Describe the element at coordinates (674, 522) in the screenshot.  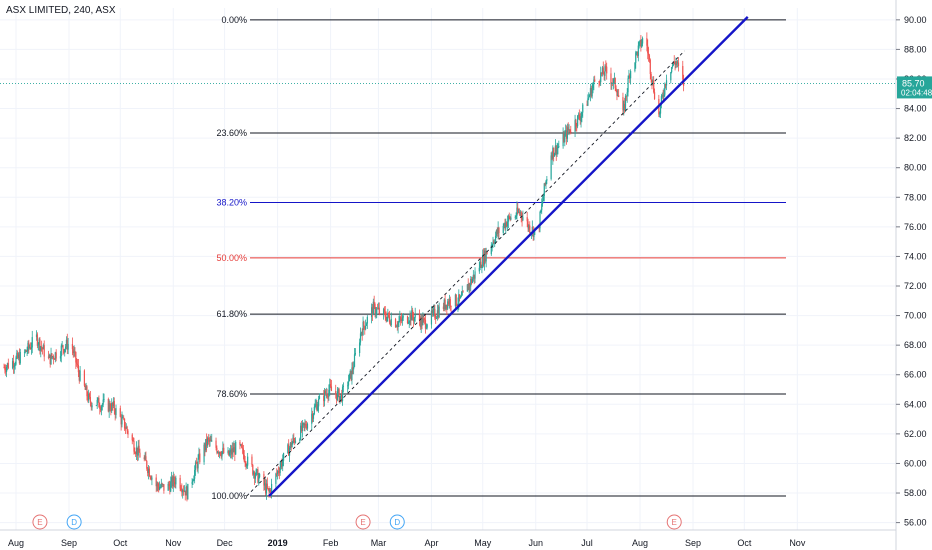
I see `event-badge-letter: E` at that location.